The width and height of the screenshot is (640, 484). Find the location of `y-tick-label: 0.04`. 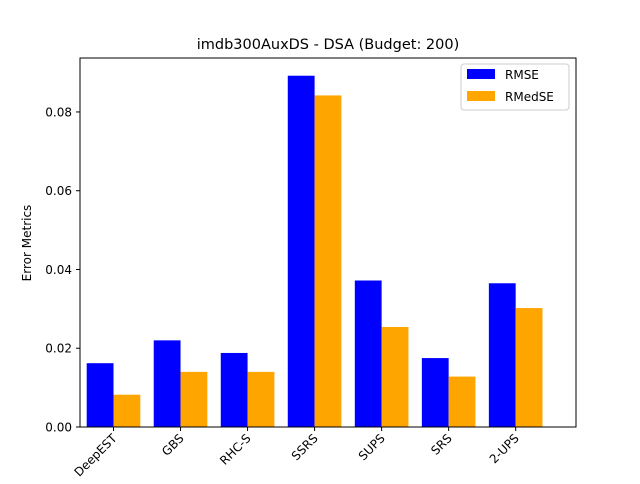

y-tick-label: 0.04 is located at coordinates (58, 270).